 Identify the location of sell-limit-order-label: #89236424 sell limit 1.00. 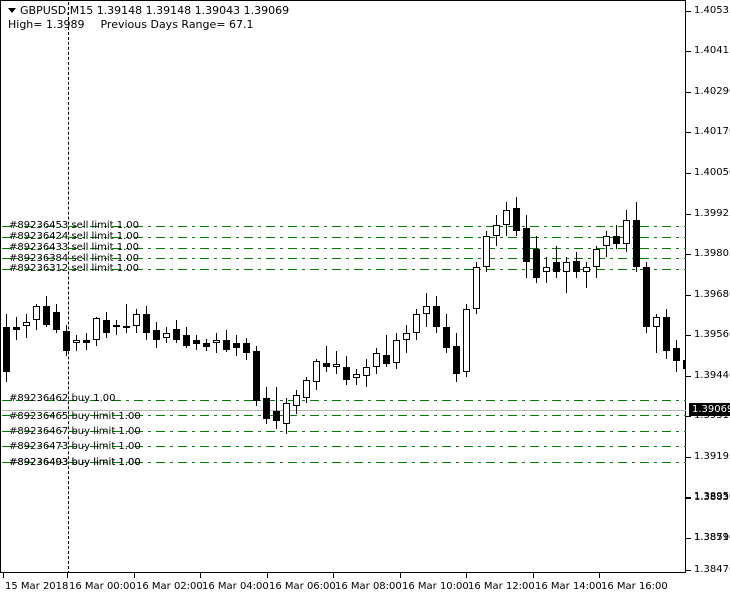
(74, 236).